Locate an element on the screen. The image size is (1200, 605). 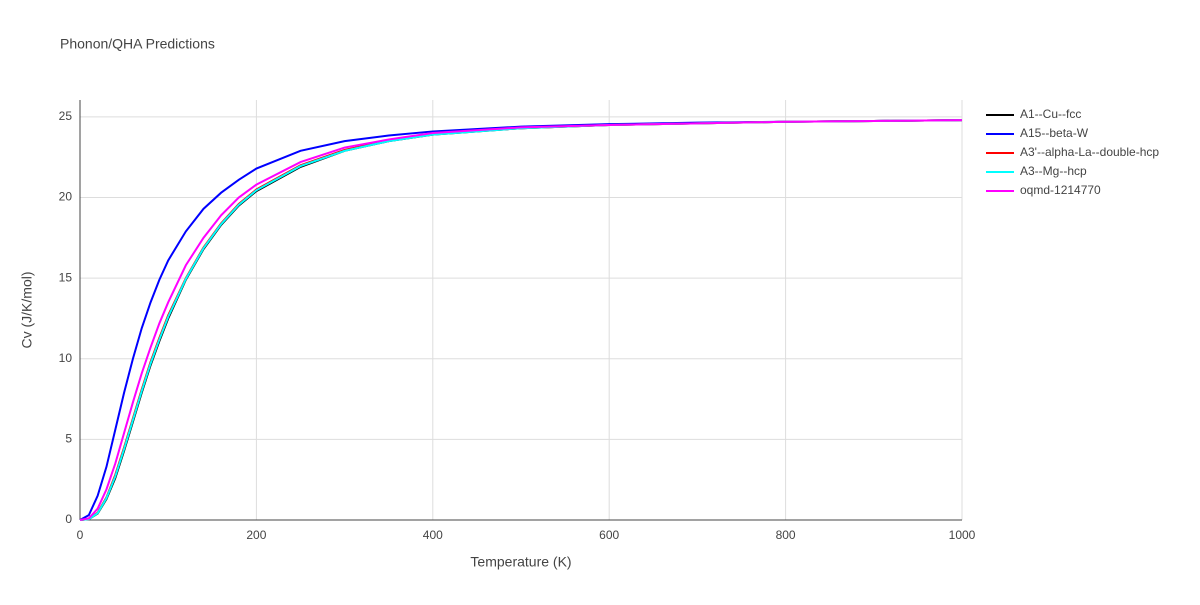
x-tick-label: 0 is located at coordinates (80, 535).